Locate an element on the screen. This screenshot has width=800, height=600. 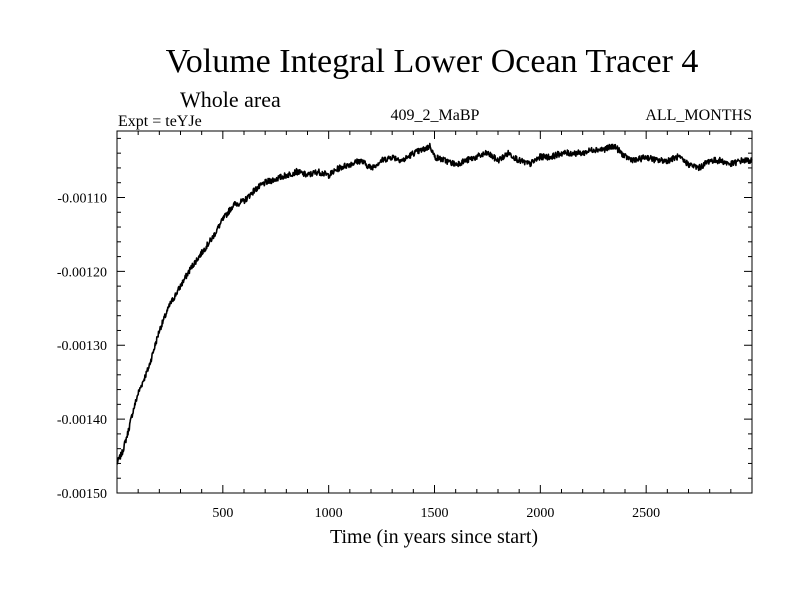
y-tick-label: -0.00150 is located at coordinates (82, 494).